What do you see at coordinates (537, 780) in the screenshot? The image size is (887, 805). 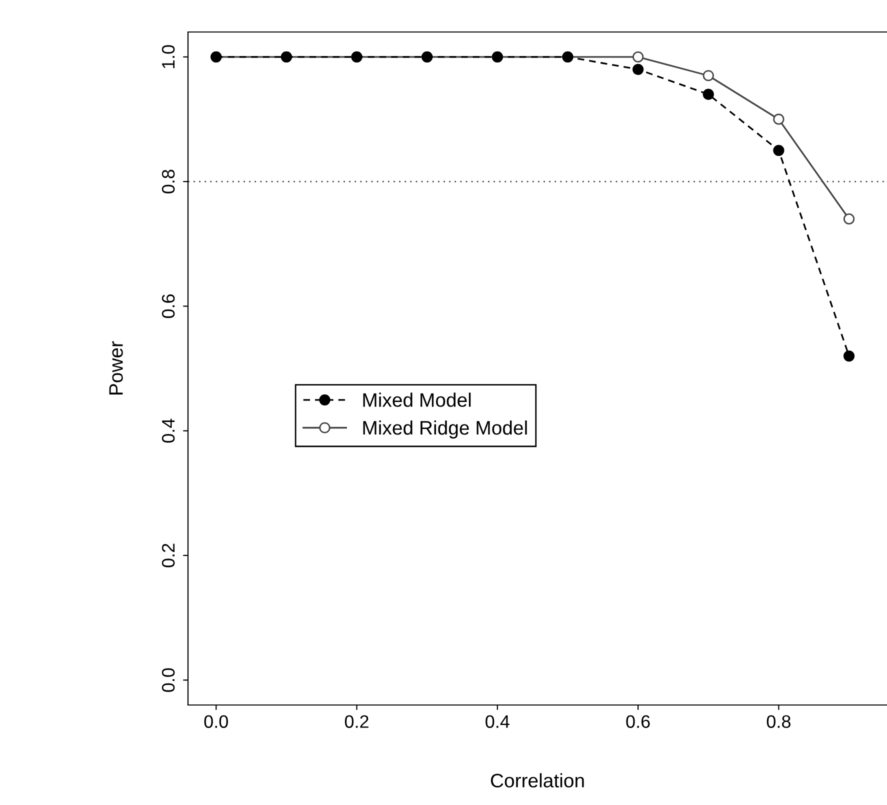 I see `x-axis-title: Correlation` at bounding box center [537, 780].